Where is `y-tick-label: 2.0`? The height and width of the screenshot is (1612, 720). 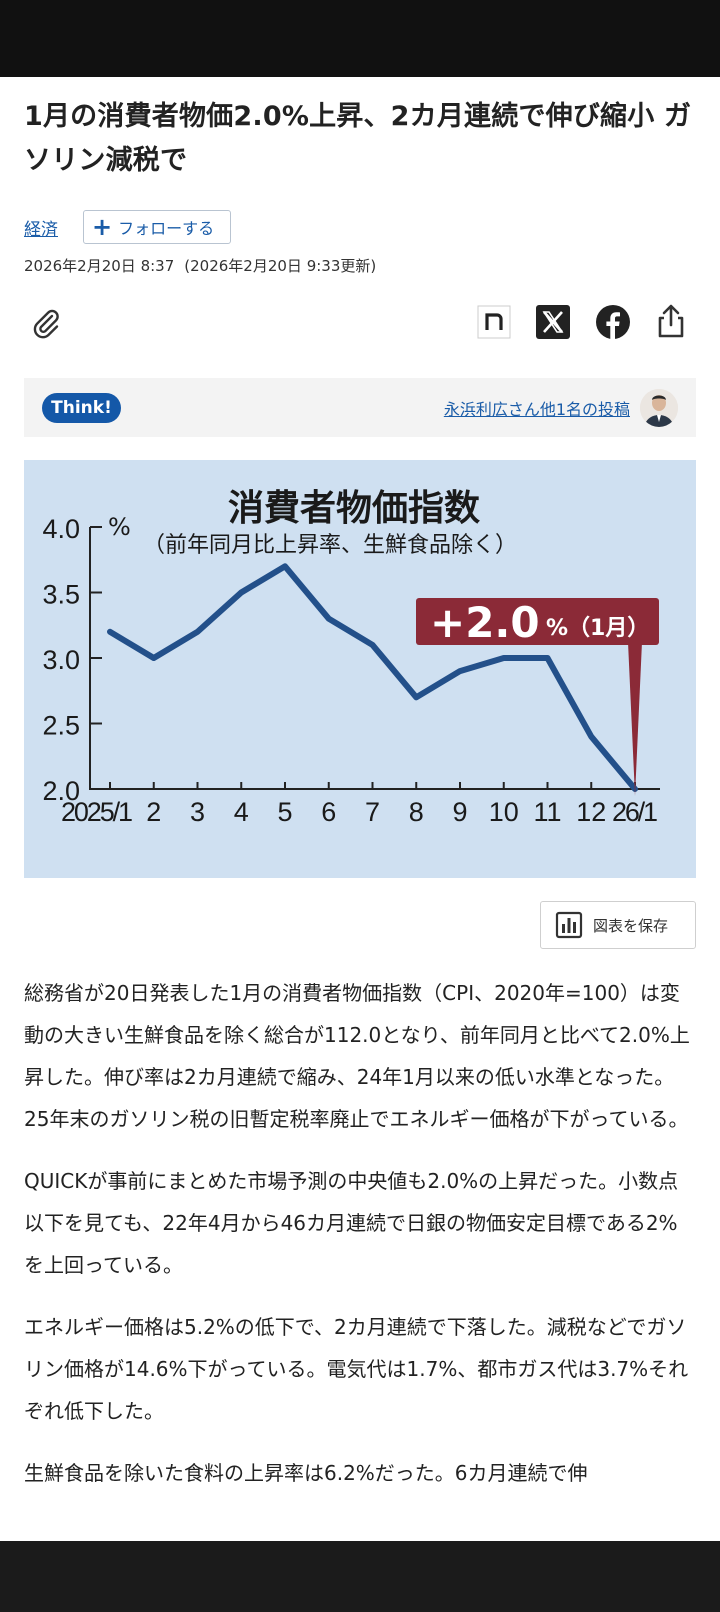 y-tick-label: 2.0 is located at coordinates (61, 791).